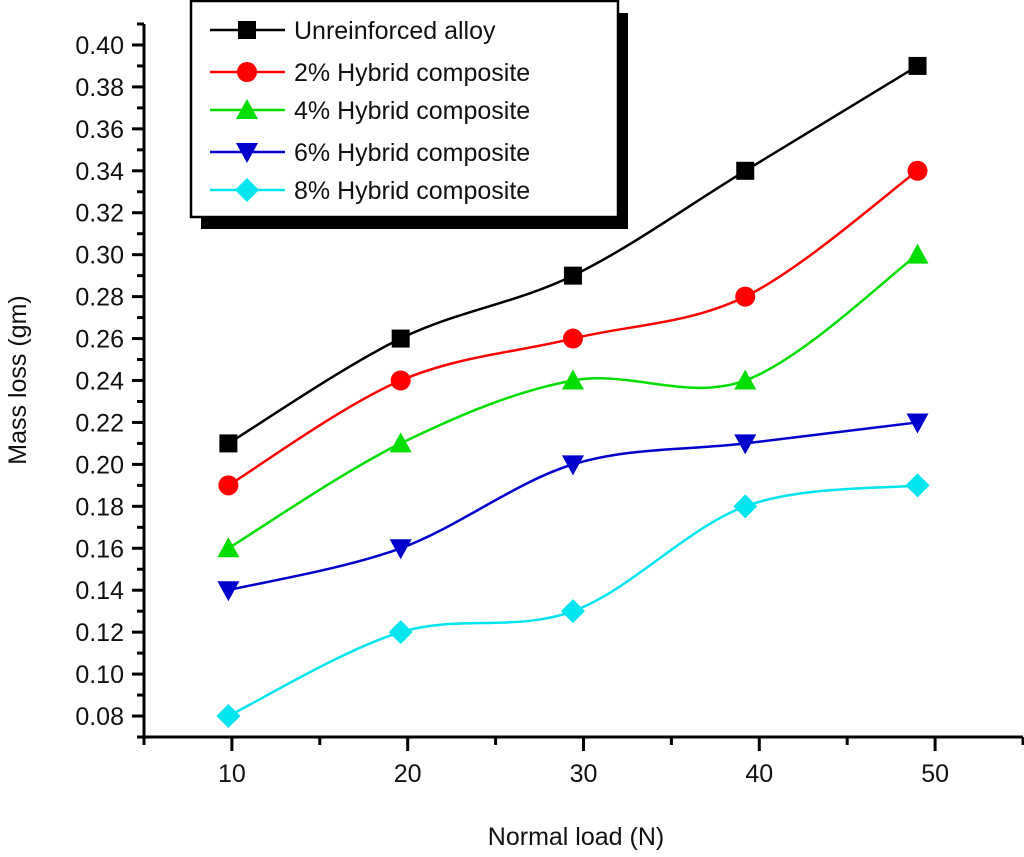  I want to click on legend-label: 6% Hybrid composite, so click(412, 153).